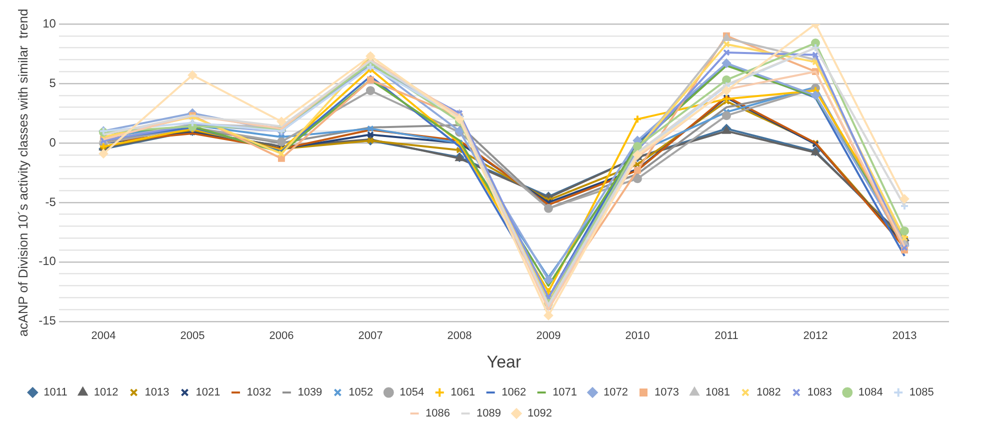 This screenshot has width=987, height=443. What do you see at coordinates (157, 392) in the screenshot?
I see `legend-label: 1013` at bounding box center [157, 392].